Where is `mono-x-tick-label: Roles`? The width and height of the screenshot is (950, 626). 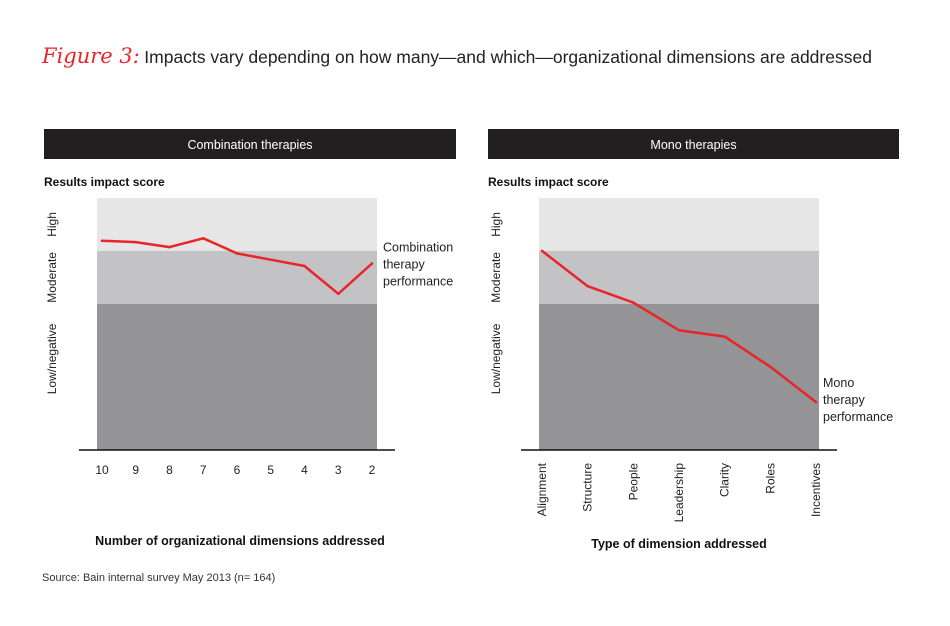 mono-x-tick-label: Roles is located at coordinates (770, 478).